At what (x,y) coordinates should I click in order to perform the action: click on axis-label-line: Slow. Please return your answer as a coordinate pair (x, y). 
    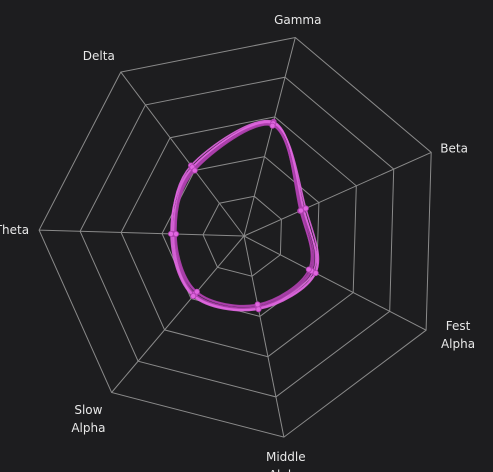
    Looking at the image, I should click on (88, 410).